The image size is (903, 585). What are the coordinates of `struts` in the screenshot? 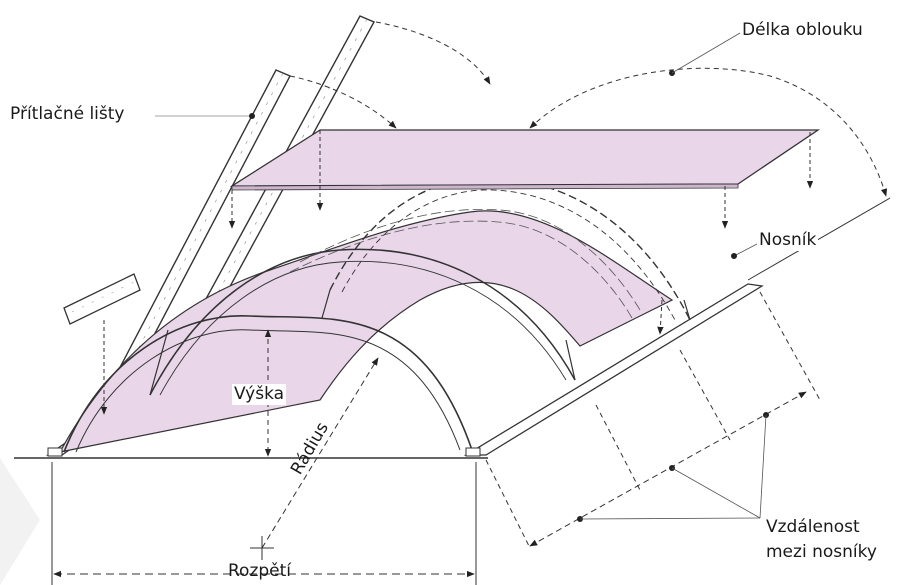 It's located at (420, 342).